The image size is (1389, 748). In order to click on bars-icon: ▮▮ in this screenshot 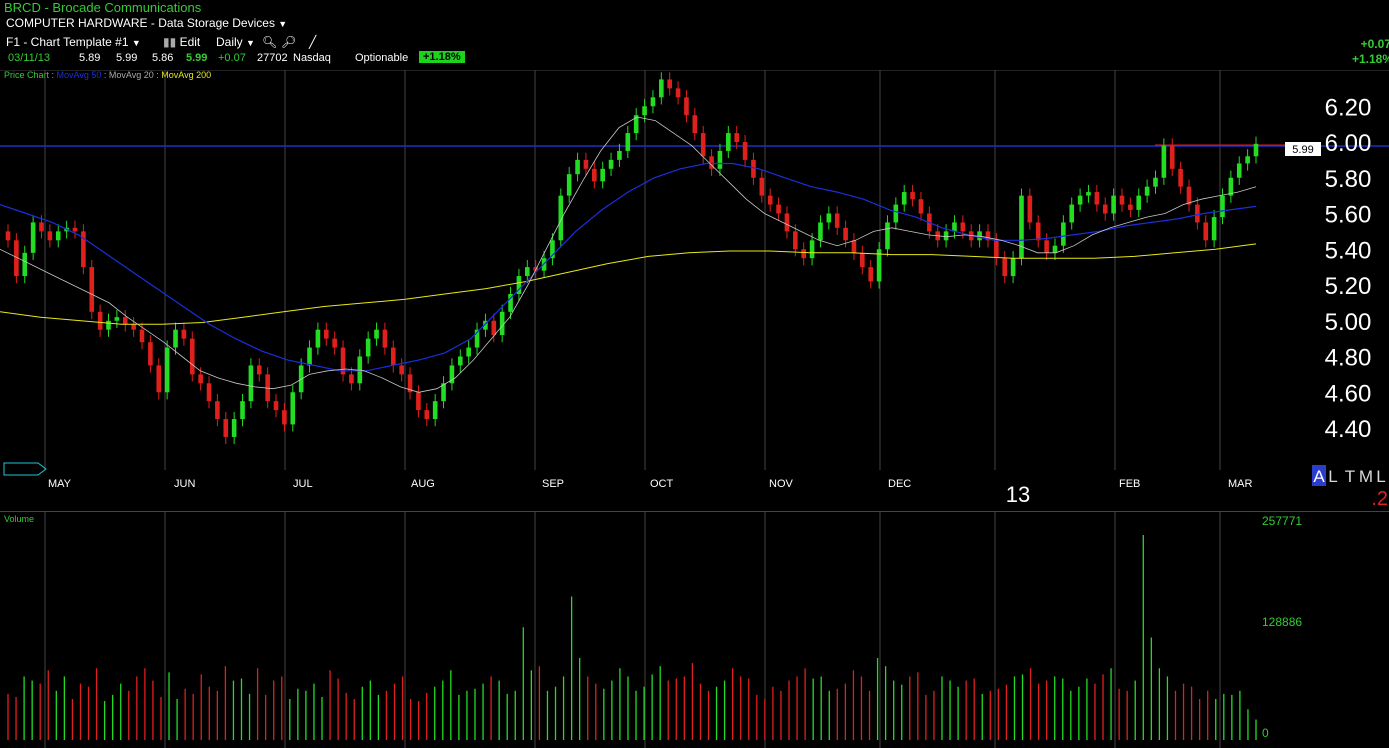, I will do `click(170, 42)`.